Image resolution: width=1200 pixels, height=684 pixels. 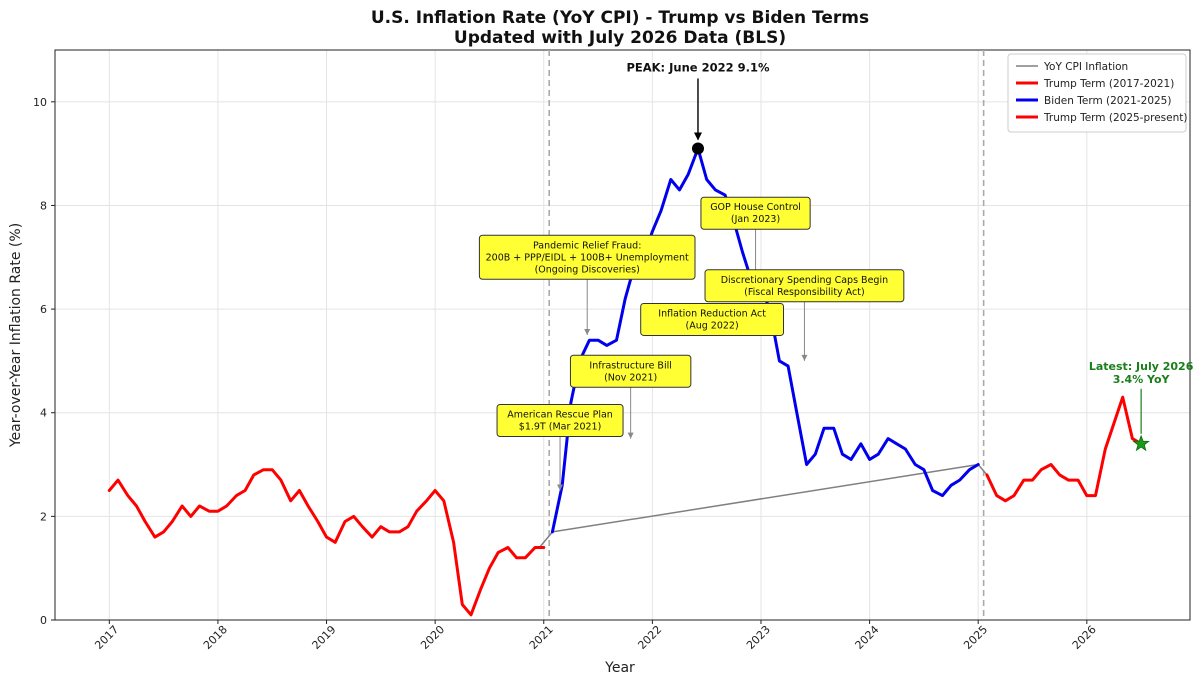 I want to click on annotation-text-1: GOP House Control, so click(x=755, y=207).